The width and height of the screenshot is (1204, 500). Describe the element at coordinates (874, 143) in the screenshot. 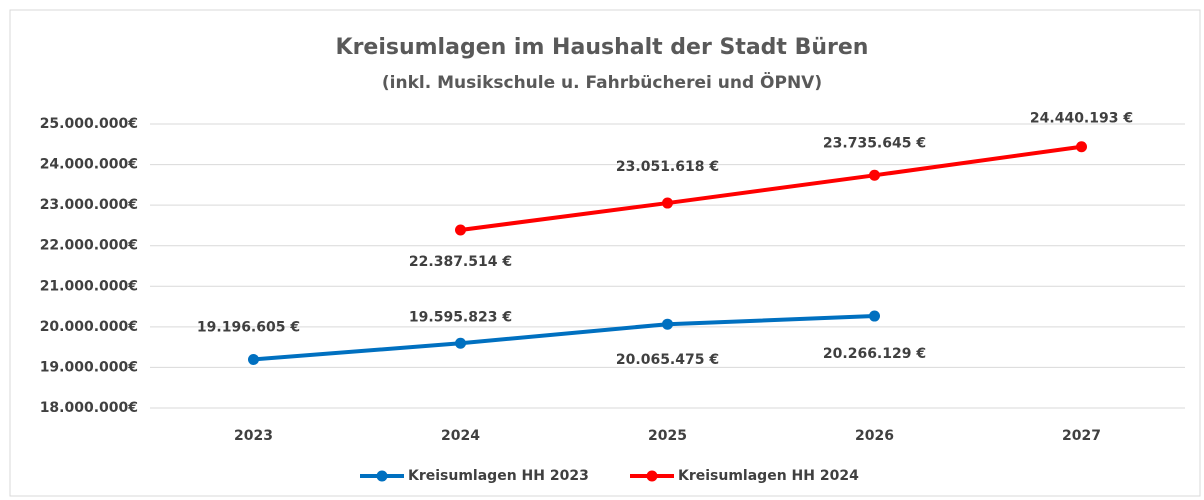

I see `data-label: 23.735.645 €` at that location.